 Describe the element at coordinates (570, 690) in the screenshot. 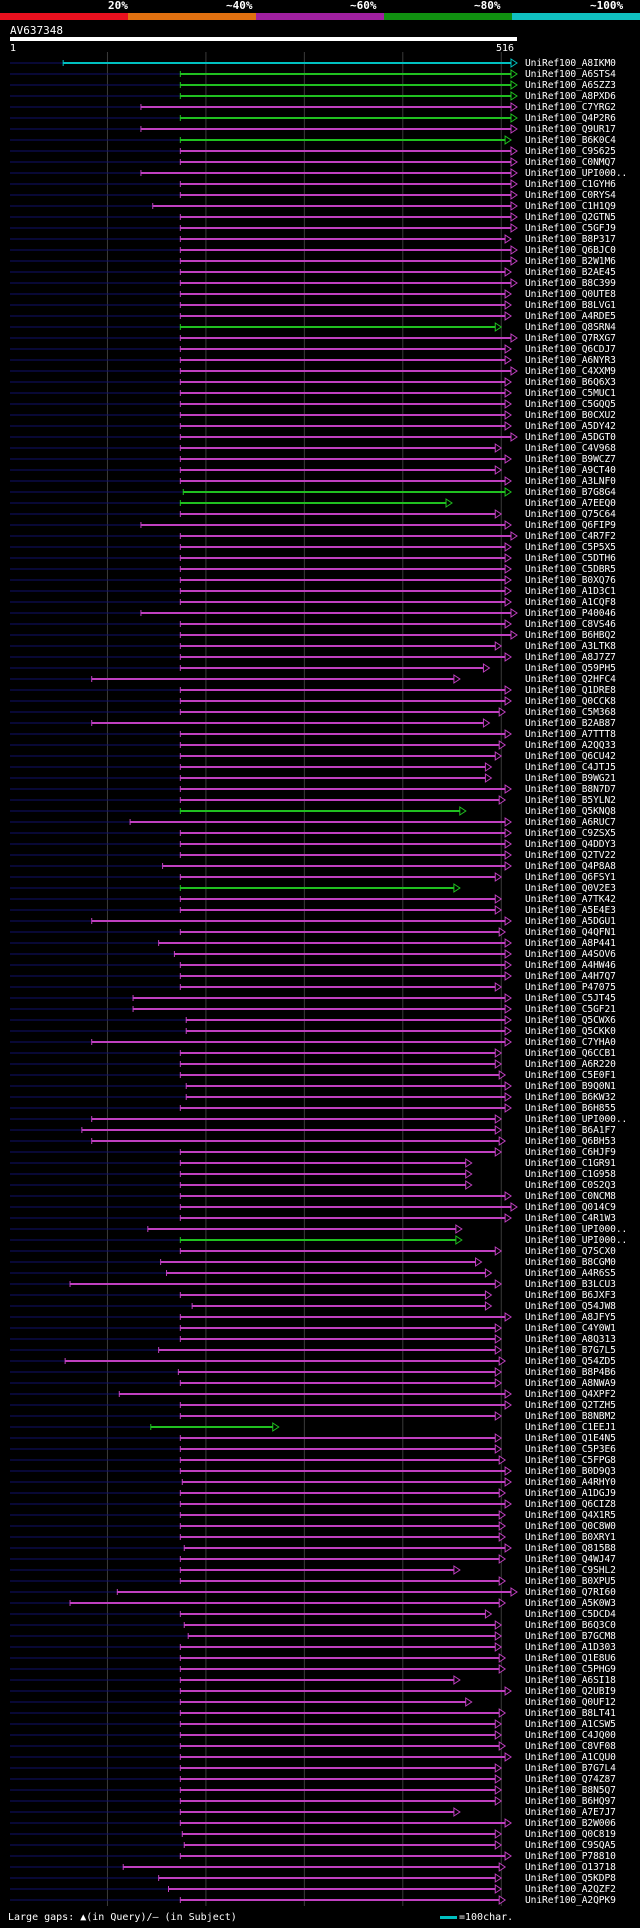

I see `hit-label: UniRef100_Q1DRE8` at that location.